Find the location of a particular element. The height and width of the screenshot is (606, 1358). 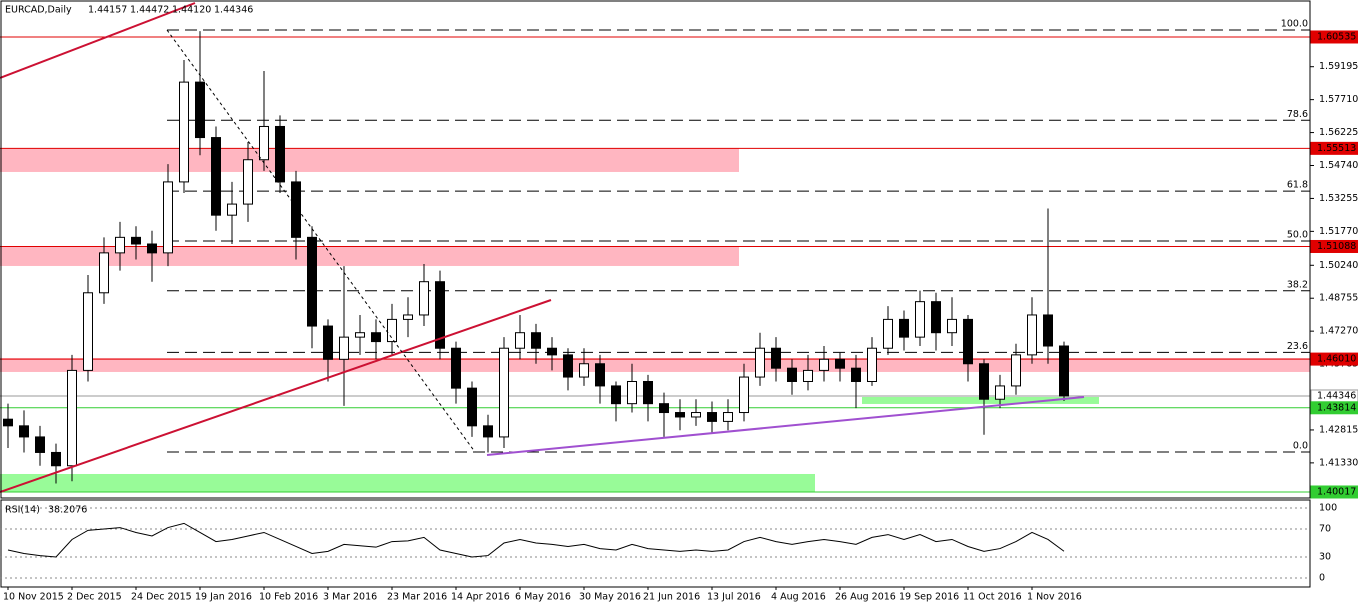

symbol: EURCAD,Daily is located at coordinates (38, 10).